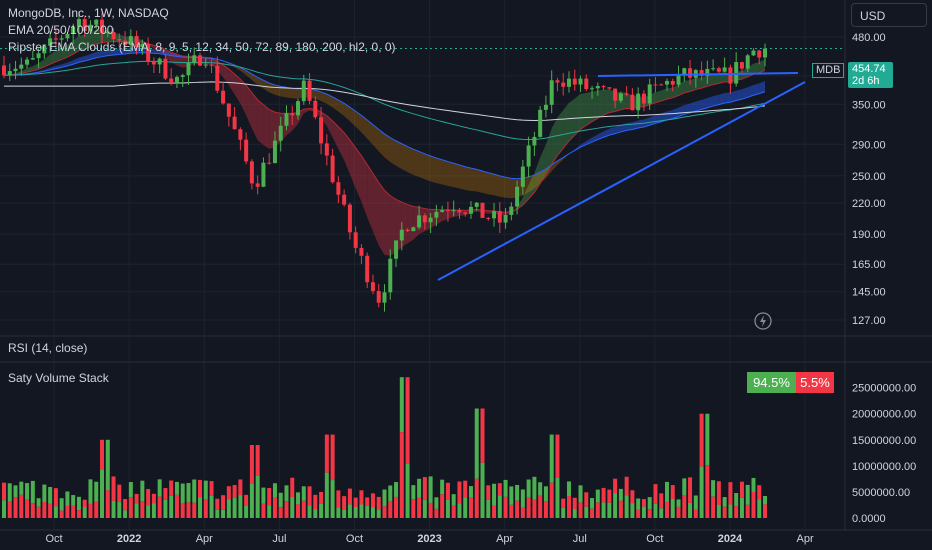 The image size is (932, 550). Describe the element at coordinates (869, 235) in the screenshot. I see `price-tick-label: 190.00` at that location.